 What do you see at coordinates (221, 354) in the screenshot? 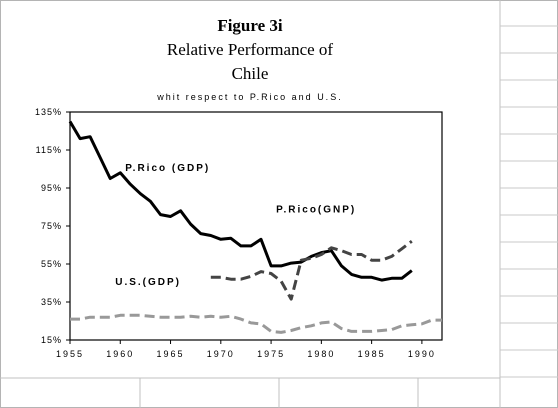
I see `x-tick-label: 1970` at bounding box center [221, 354].